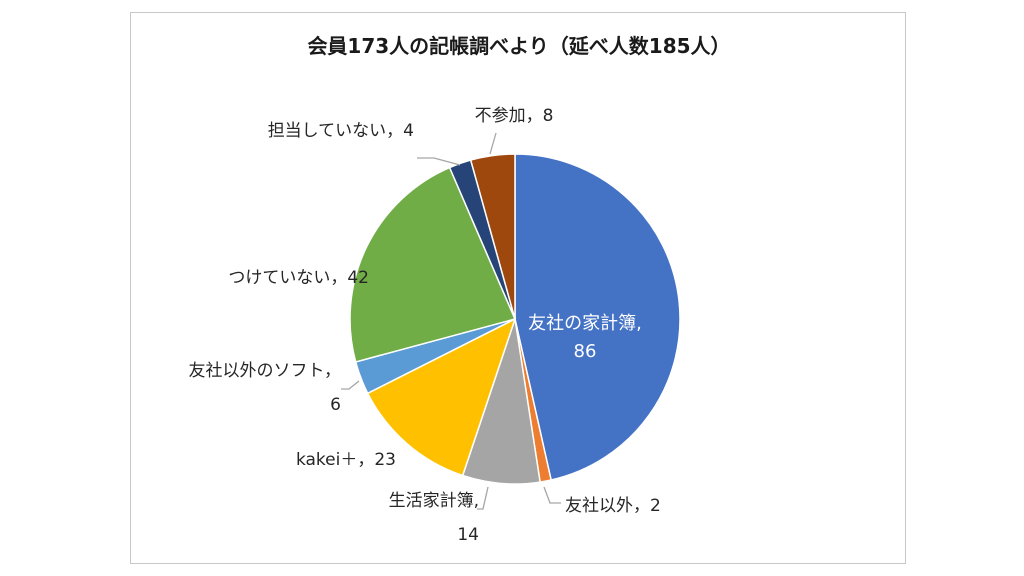  Describe the element at coordinates (346, 460) in the screenshot. I see `data-label: kakei＋，23` at that location.